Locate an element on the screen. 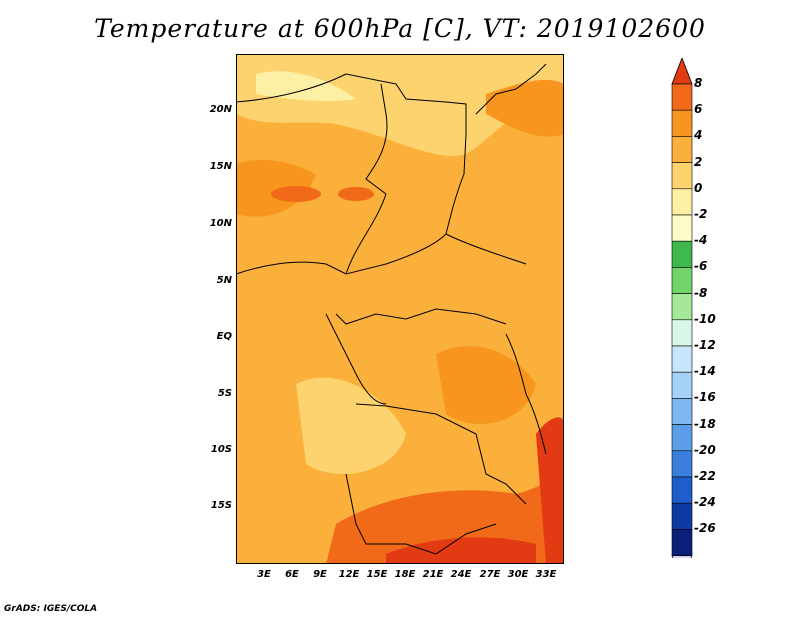 This screenshot has width=800, height=618. colorbar-label: -2 is located at coordinates (701, 214).